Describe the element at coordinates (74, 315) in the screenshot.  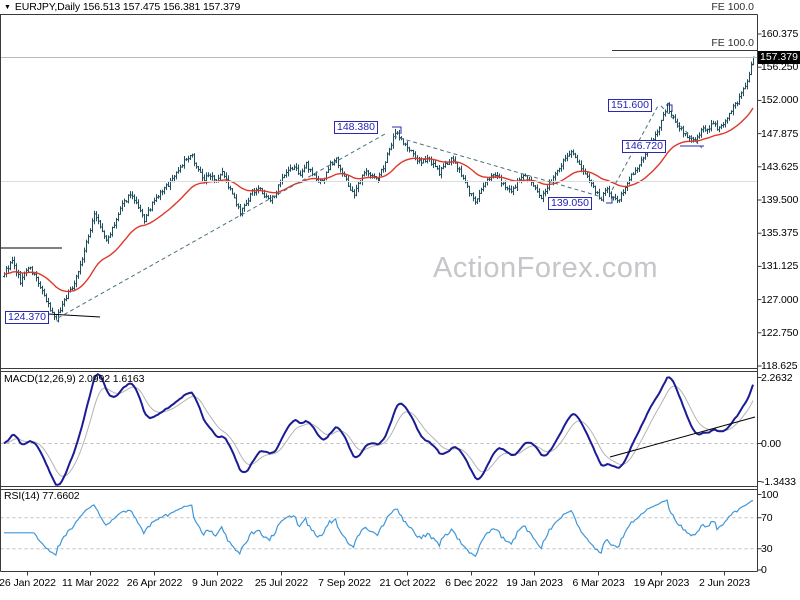
I see `low-level-line` at that location.